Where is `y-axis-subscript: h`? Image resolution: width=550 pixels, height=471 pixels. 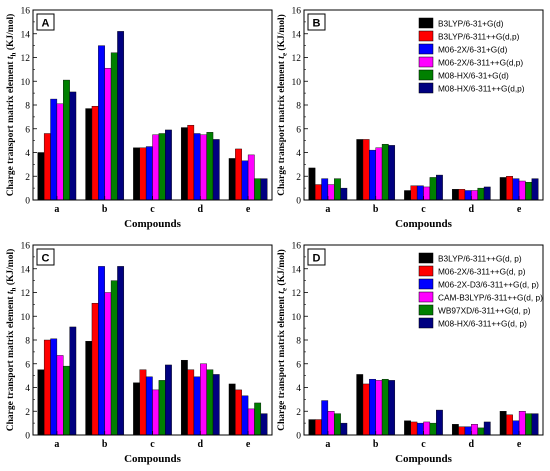 y-axis-subscript: h is located at coordinates (14, 54).